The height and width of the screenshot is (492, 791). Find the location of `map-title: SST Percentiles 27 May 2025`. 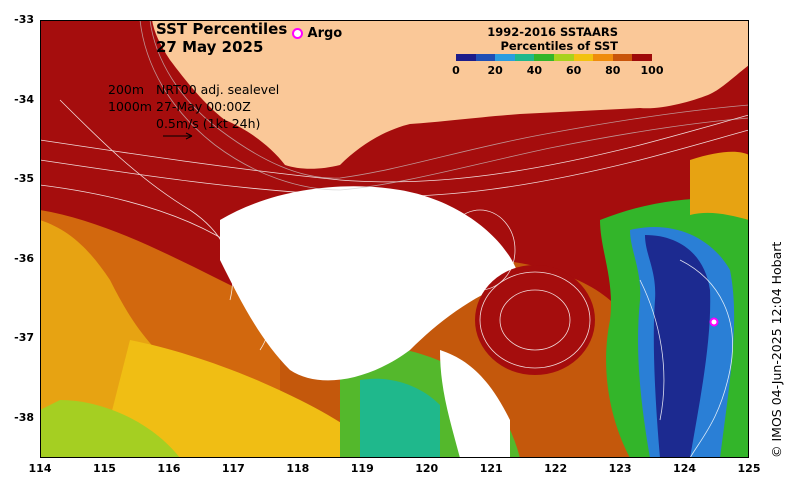

map-title: SST Percentiles 27 May 2025 is located at coordinates (221, 38).